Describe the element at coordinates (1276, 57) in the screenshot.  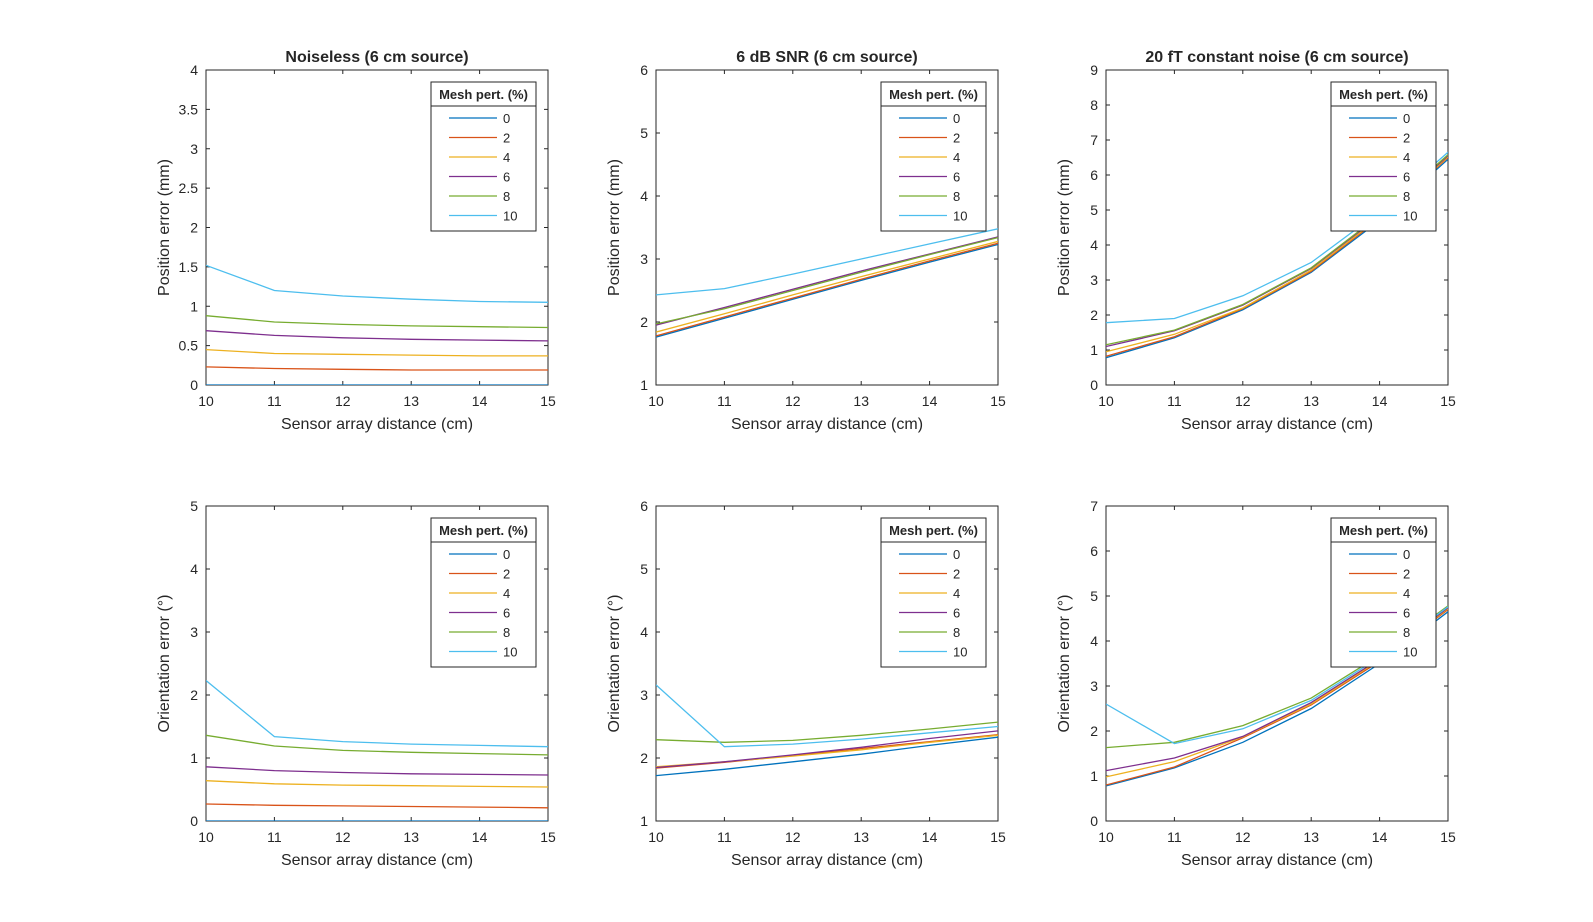
I see `chart-title: 20 fT constant noise (6 cm source)` at that location.